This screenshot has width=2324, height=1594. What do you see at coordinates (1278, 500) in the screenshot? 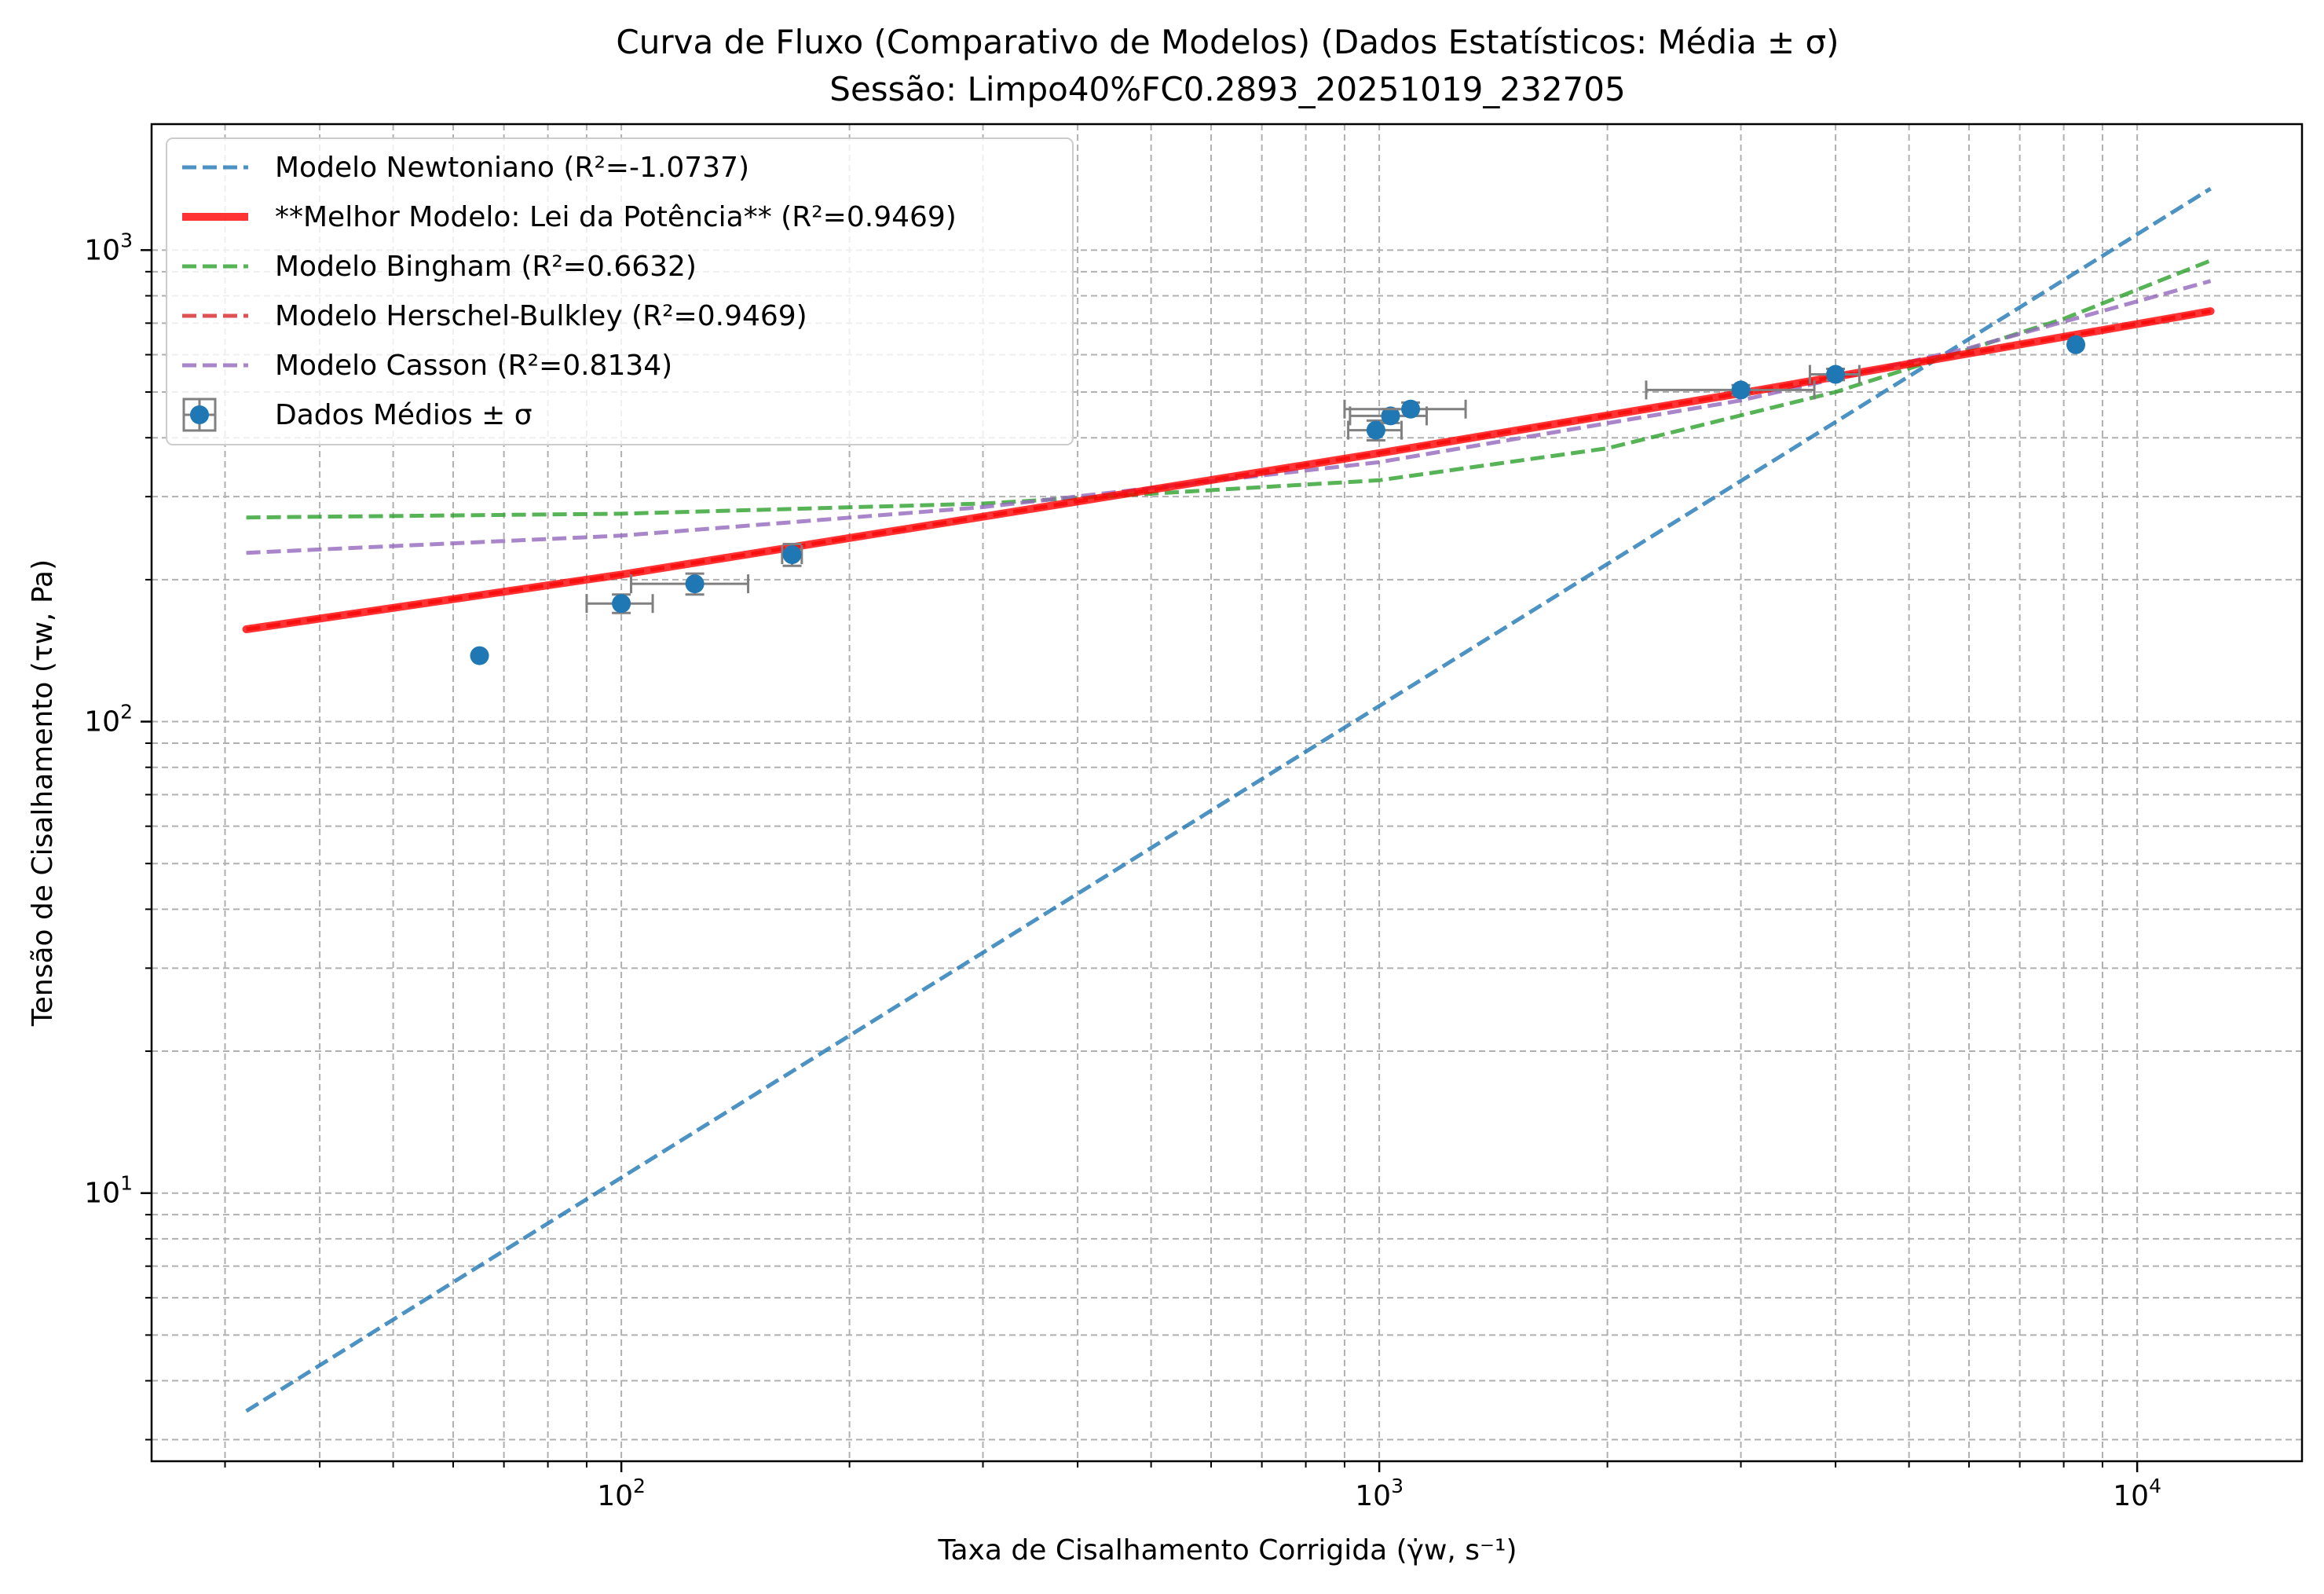
I see `data-points-layer` at bounding box center [1278, 500].